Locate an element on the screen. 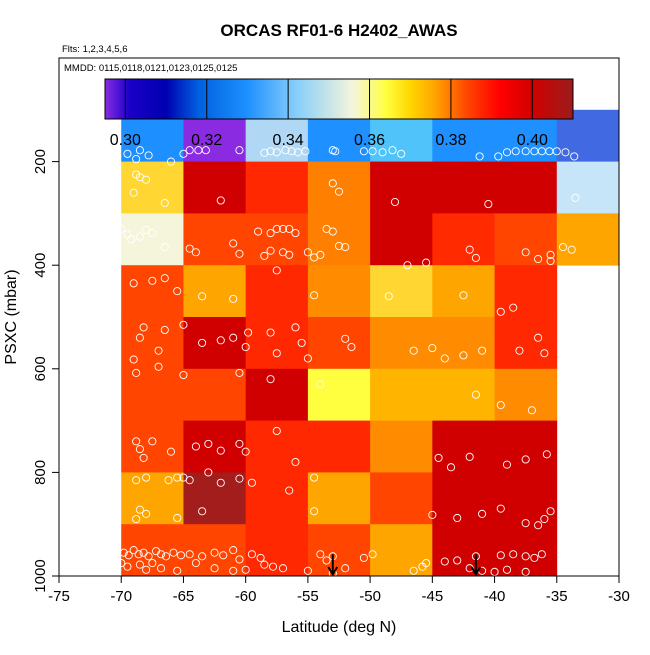  flights-subtitle: Flts: 1,2,3,4,5,6 is located at coordinates (94, 49).